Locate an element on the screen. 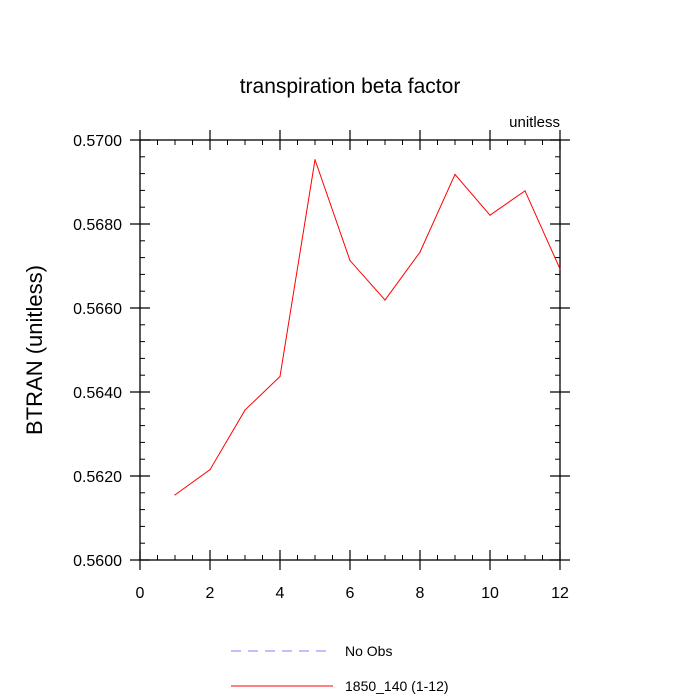  x-tick-label-5: 10 is located at coordinates (490, 593).